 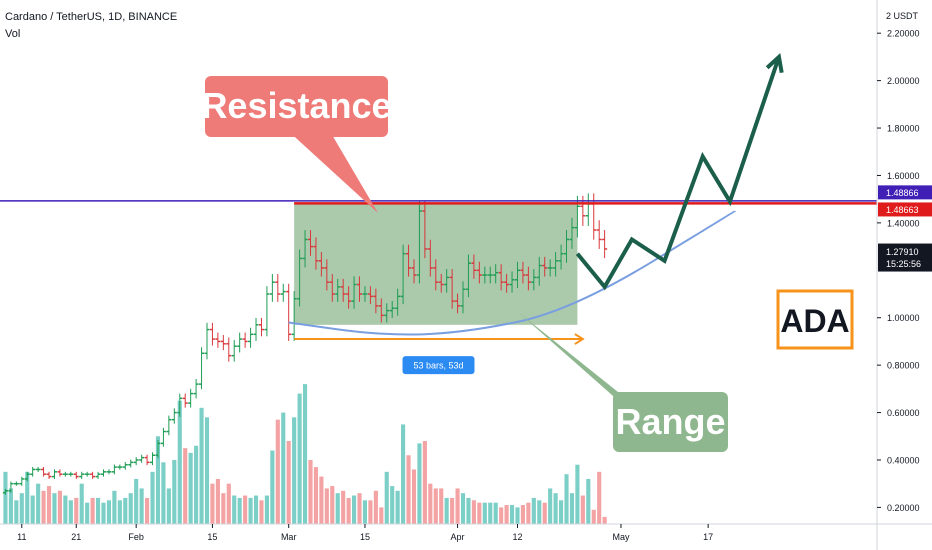 I want to click on bars-measure-label: 53 bars, 53d, so click(x=438, y=366).